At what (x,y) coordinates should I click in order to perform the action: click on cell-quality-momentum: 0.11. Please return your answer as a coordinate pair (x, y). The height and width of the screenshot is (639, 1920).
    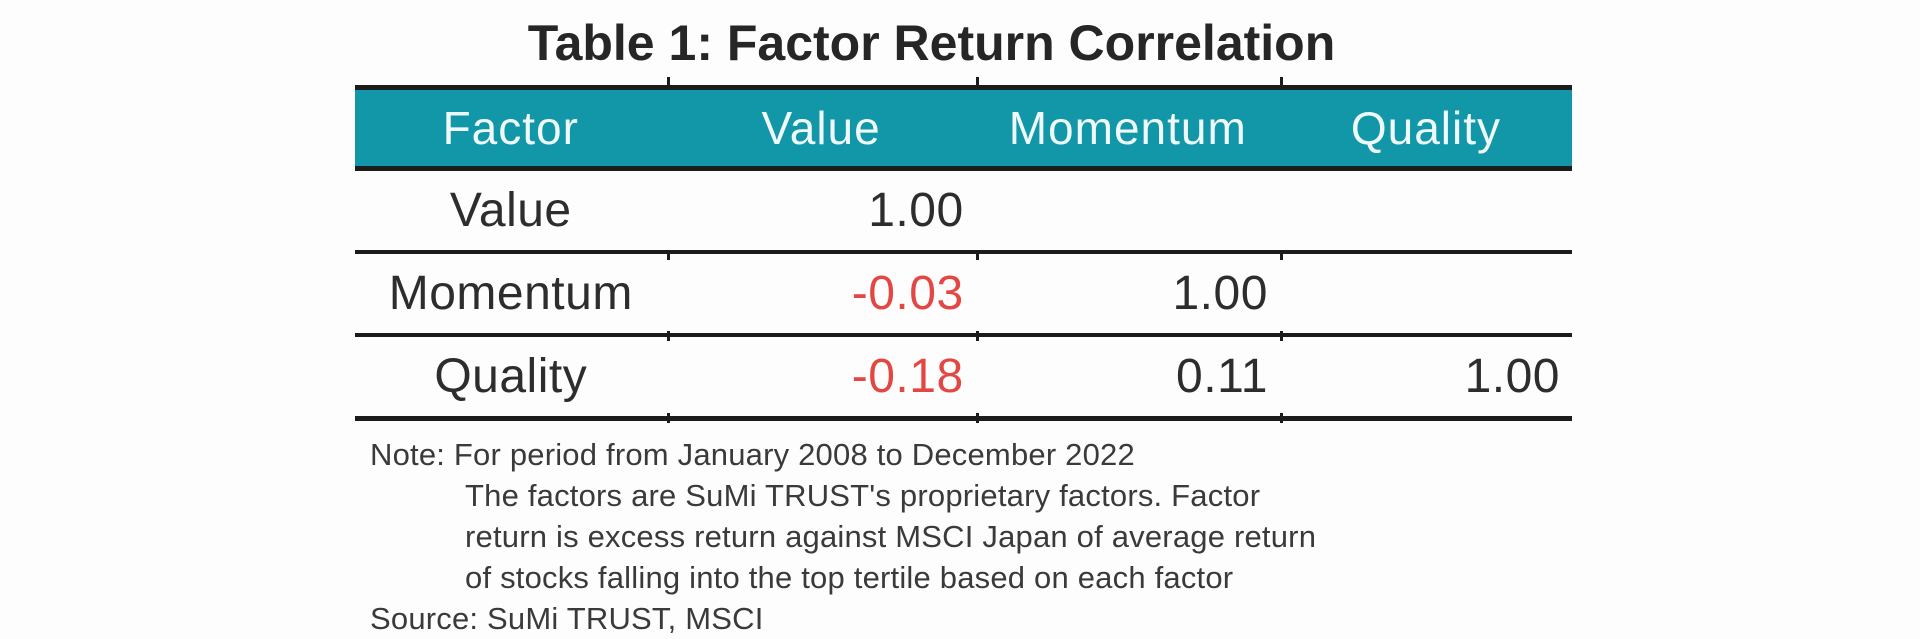
    Looking at the image, I should click on (1222, 376).